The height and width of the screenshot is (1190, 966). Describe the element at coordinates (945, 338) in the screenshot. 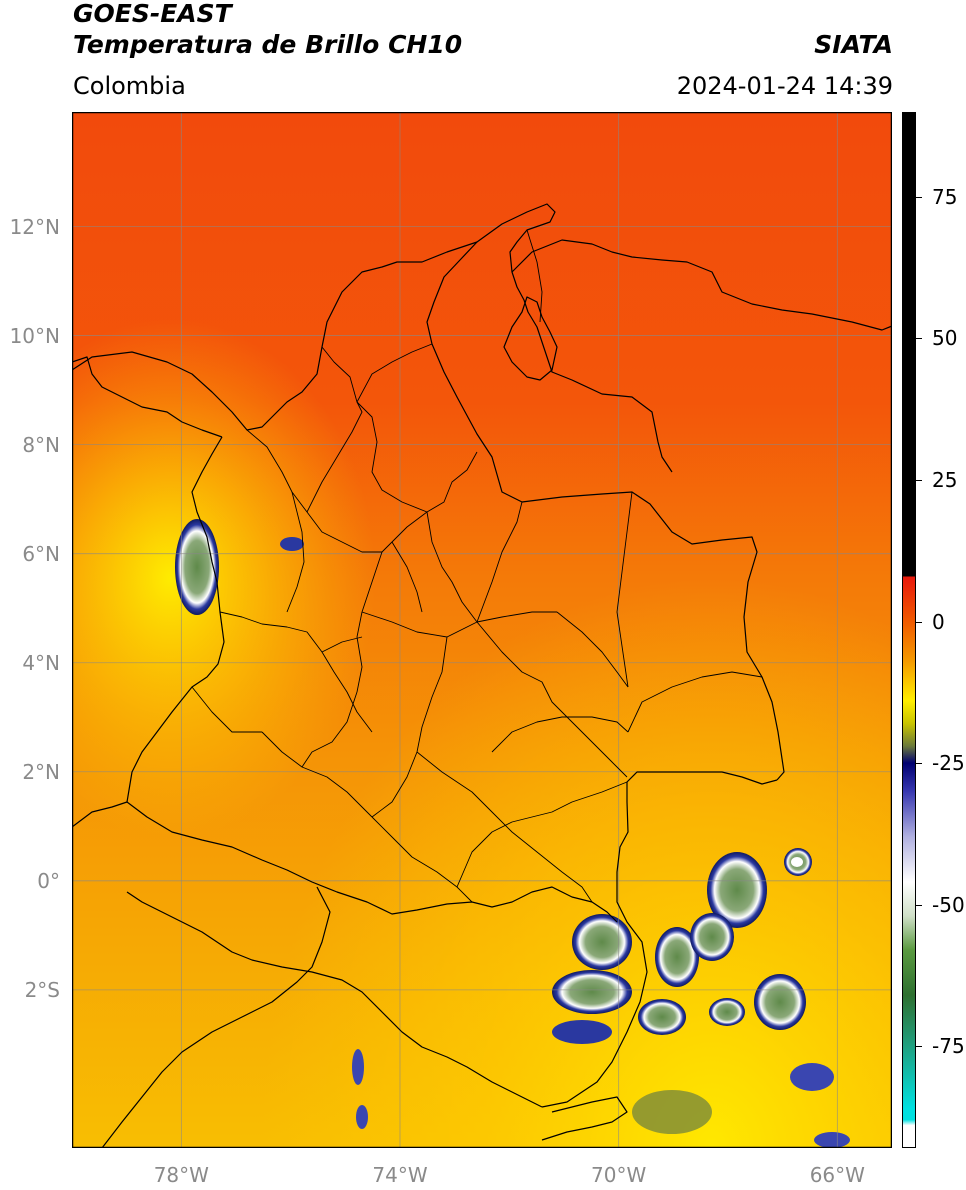

I see `colorbar-tick-label: 50` at that location.